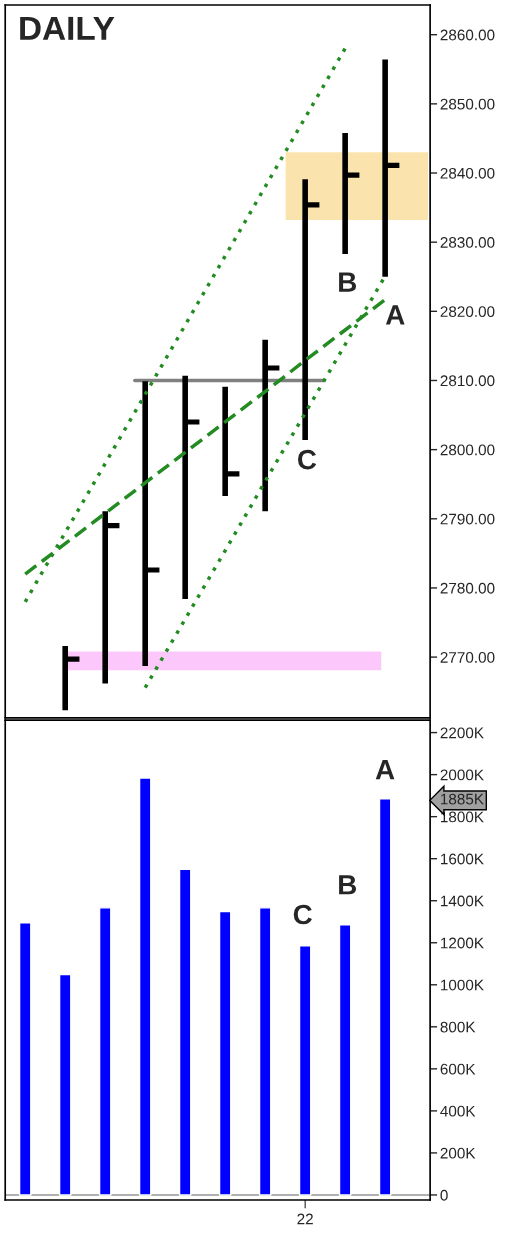 This screenshot has height=1243, width=522. I want to click on y-tick-label: 2860.00, so click(467, 35).